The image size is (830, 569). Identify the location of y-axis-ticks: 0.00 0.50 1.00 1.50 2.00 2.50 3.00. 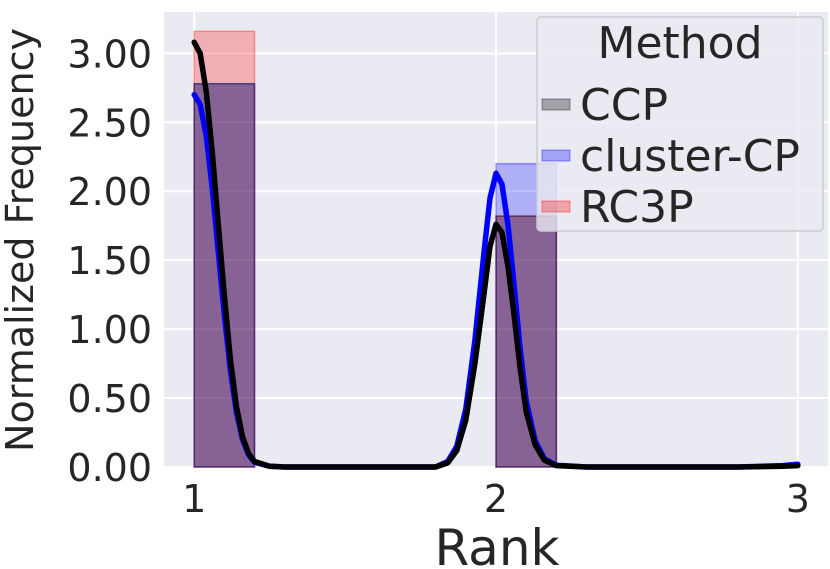
(109, 261).